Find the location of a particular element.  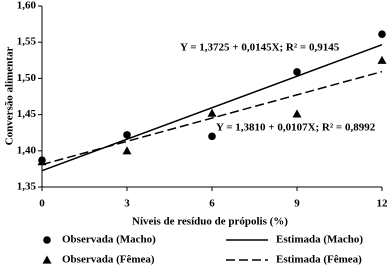

x-tick-label: 9 is located at coordinates (297, 204).